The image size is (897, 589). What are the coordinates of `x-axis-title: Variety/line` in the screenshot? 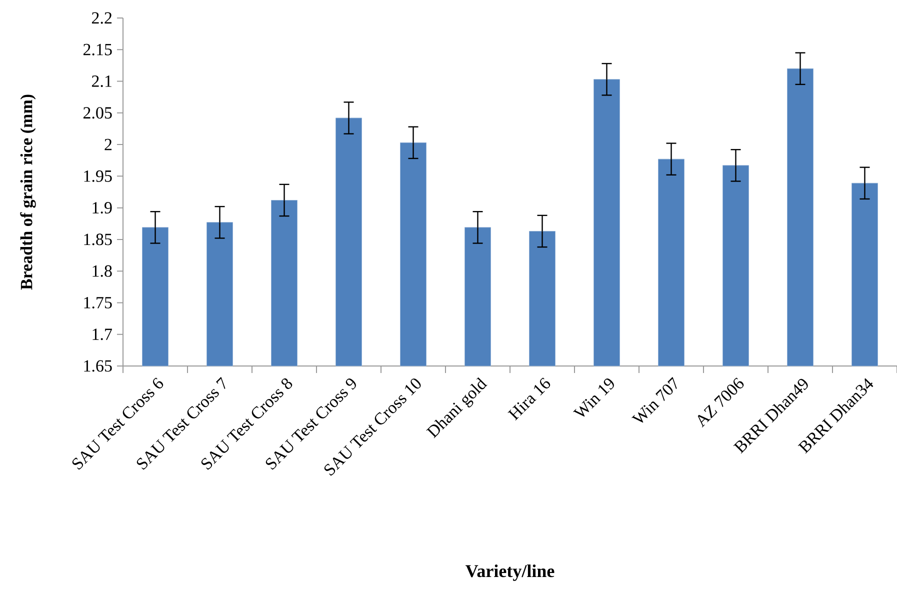 It's located at (510, 572).